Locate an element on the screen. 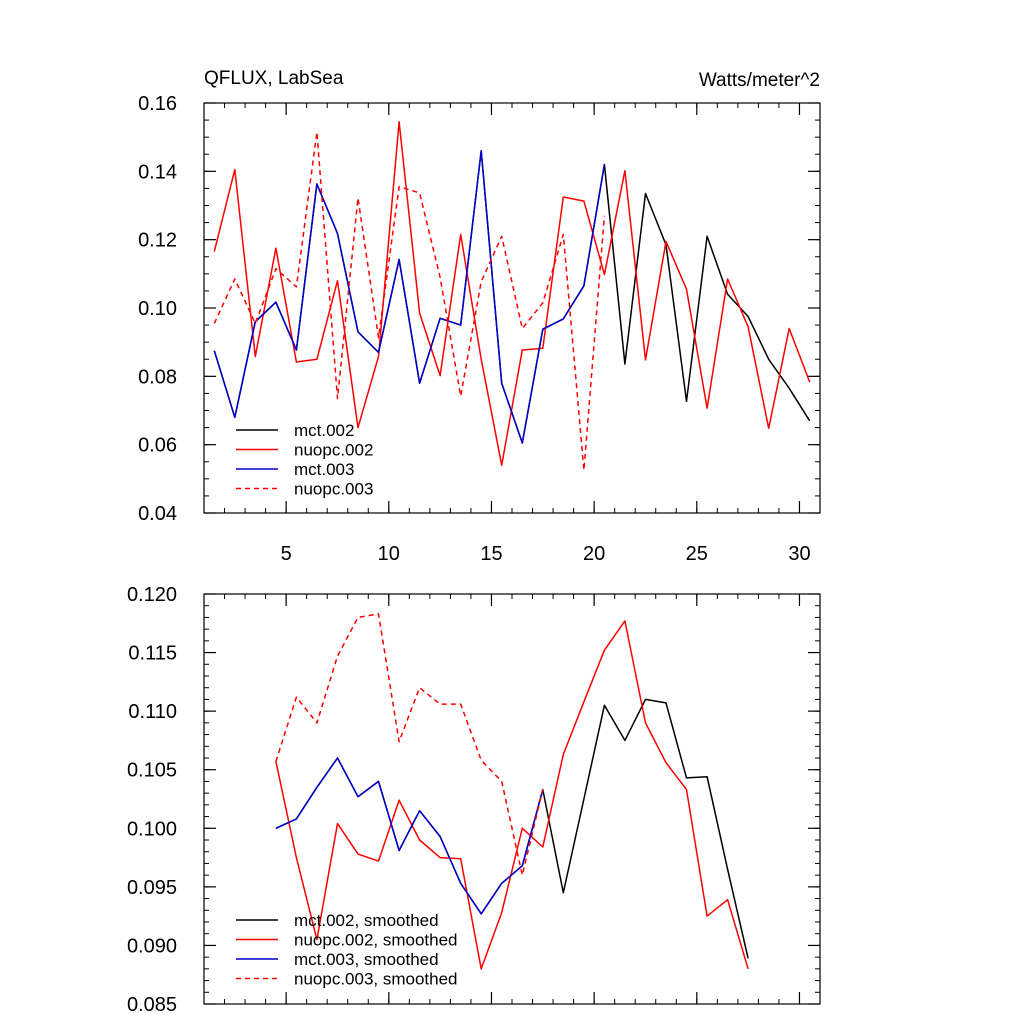  top-x-tick-label: 5 is located at coordinates (286, 554).